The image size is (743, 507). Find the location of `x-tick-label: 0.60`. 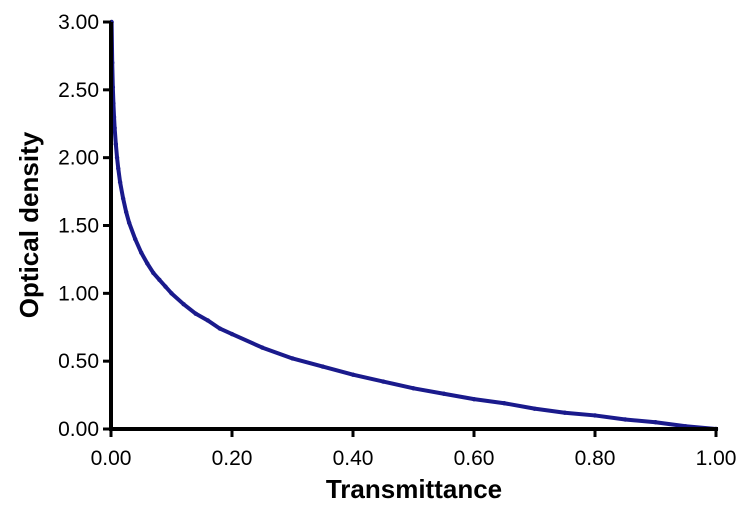

x-tick-label: 0.60 is located at coordinates (474, 458).